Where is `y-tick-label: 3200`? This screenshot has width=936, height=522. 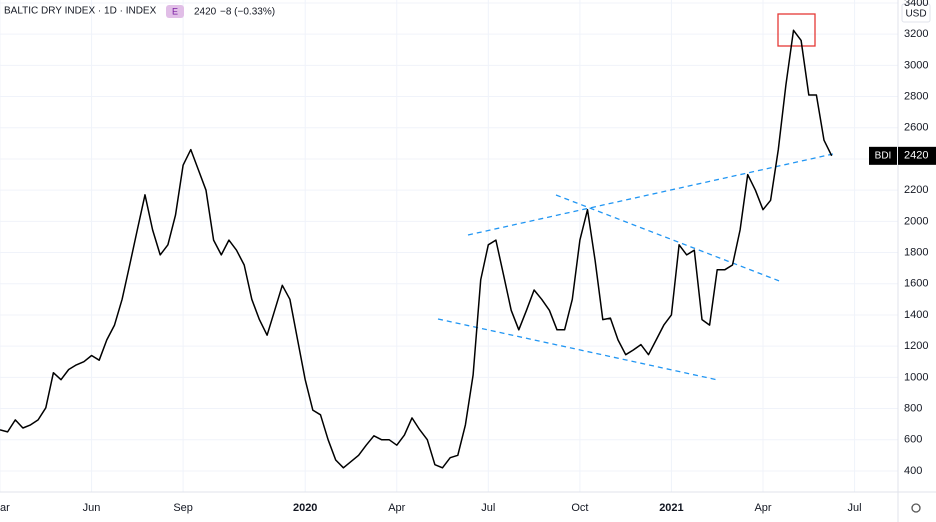 y-tick-label: 3200 is located at coordinates (916, 34).